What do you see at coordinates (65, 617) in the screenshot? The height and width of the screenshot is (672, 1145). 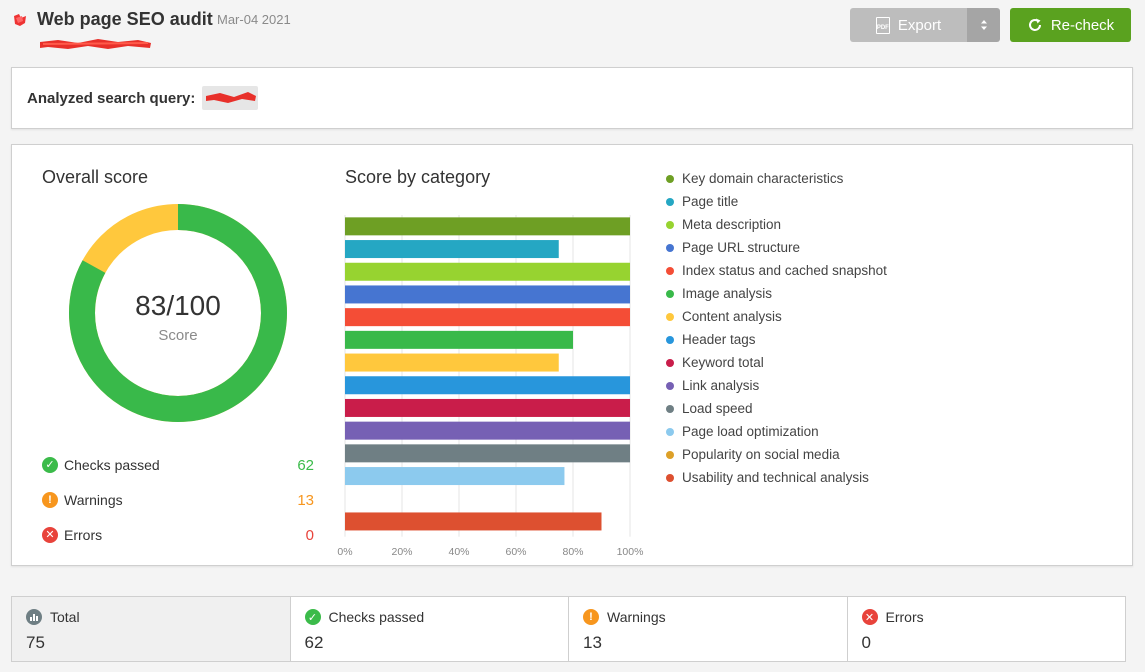 I see `summary-label: Total` at bounding box center [65, 617].